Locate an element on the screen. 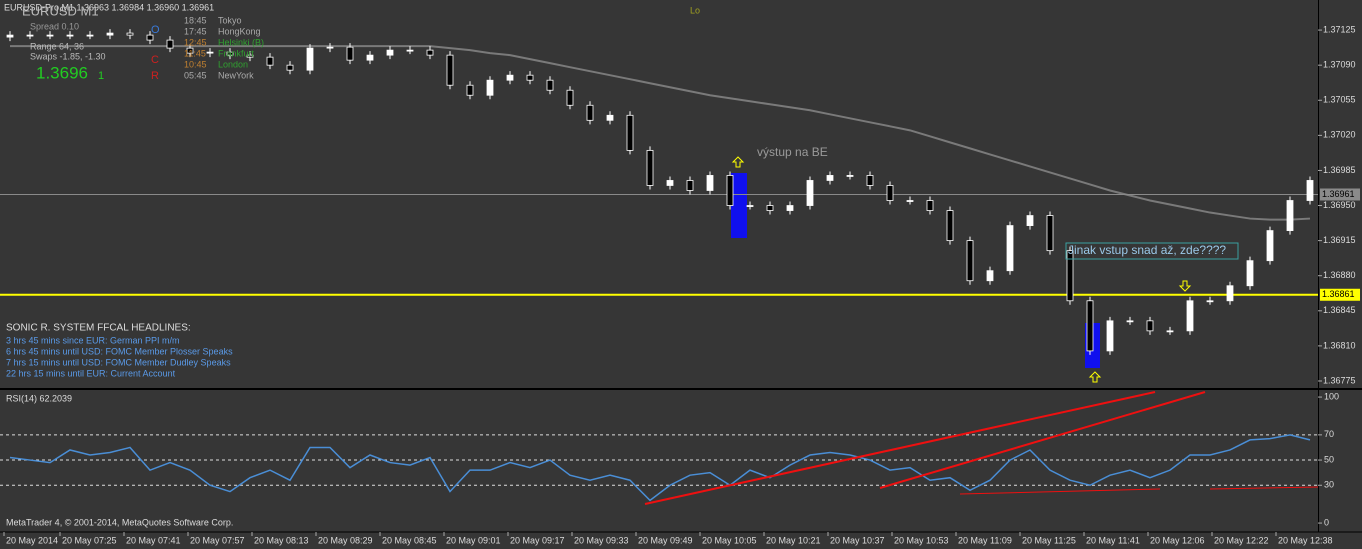  x-tick-label: 20 May 2014 is located at coordinates (32, 540).